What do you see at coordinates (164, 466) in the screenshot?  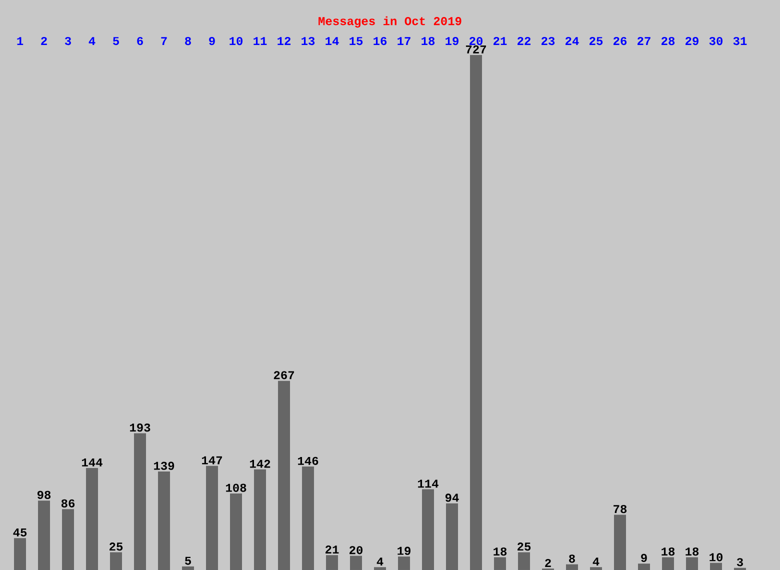 I see `data-label: 139` at bounding box center [164, 466].